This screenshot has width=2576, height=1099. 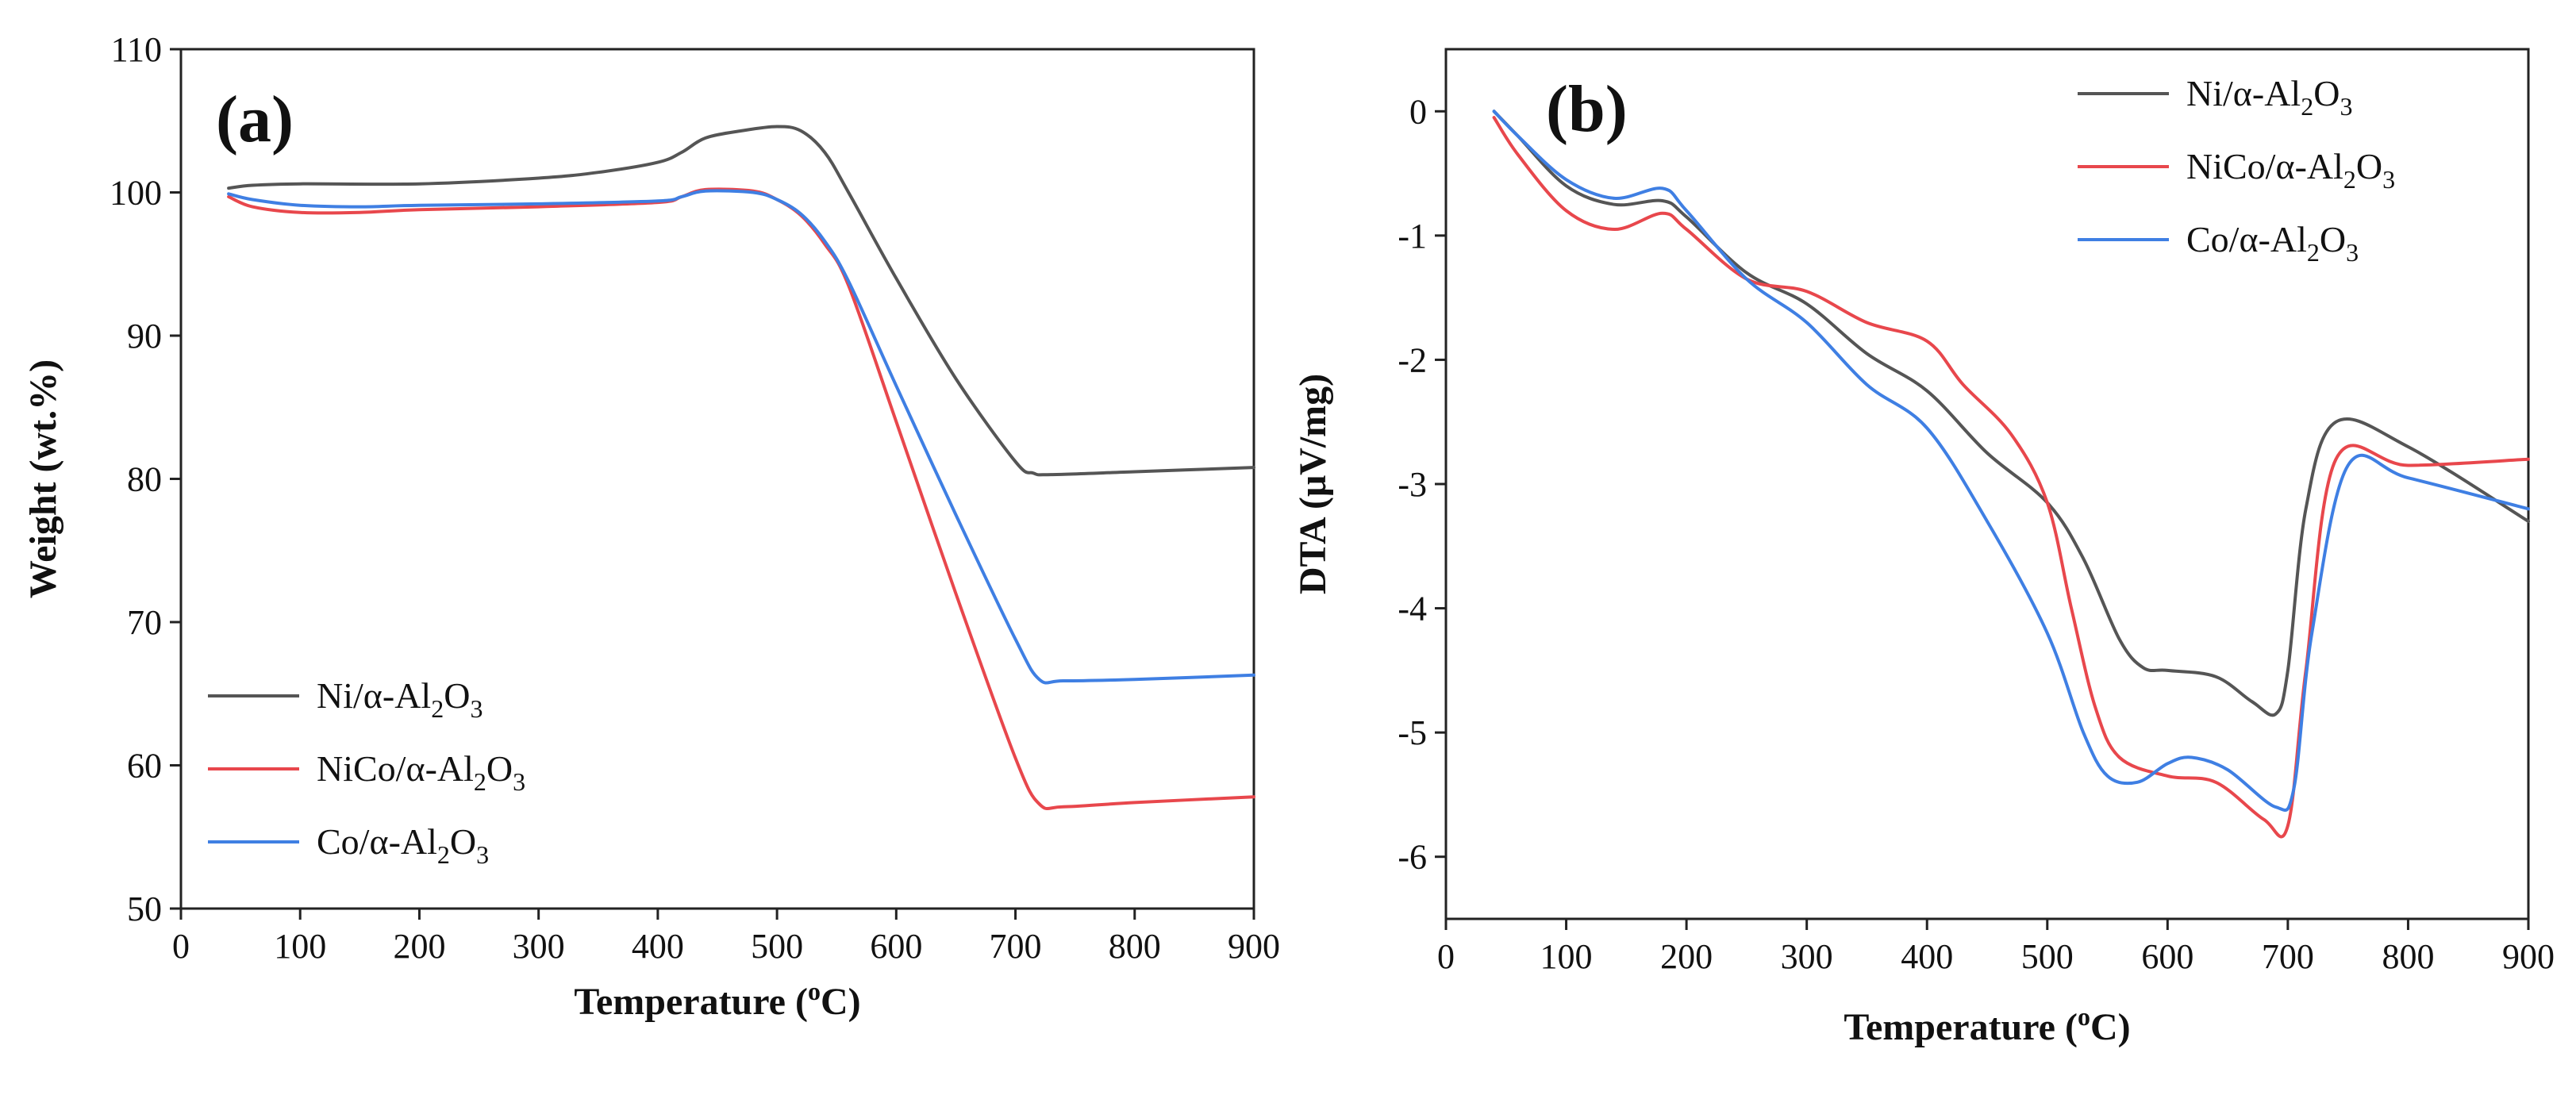 What do you see at coordinates (144, 909) in the screenshot?
I see `y-tick-label: 50` at bounding box center [144, 909].